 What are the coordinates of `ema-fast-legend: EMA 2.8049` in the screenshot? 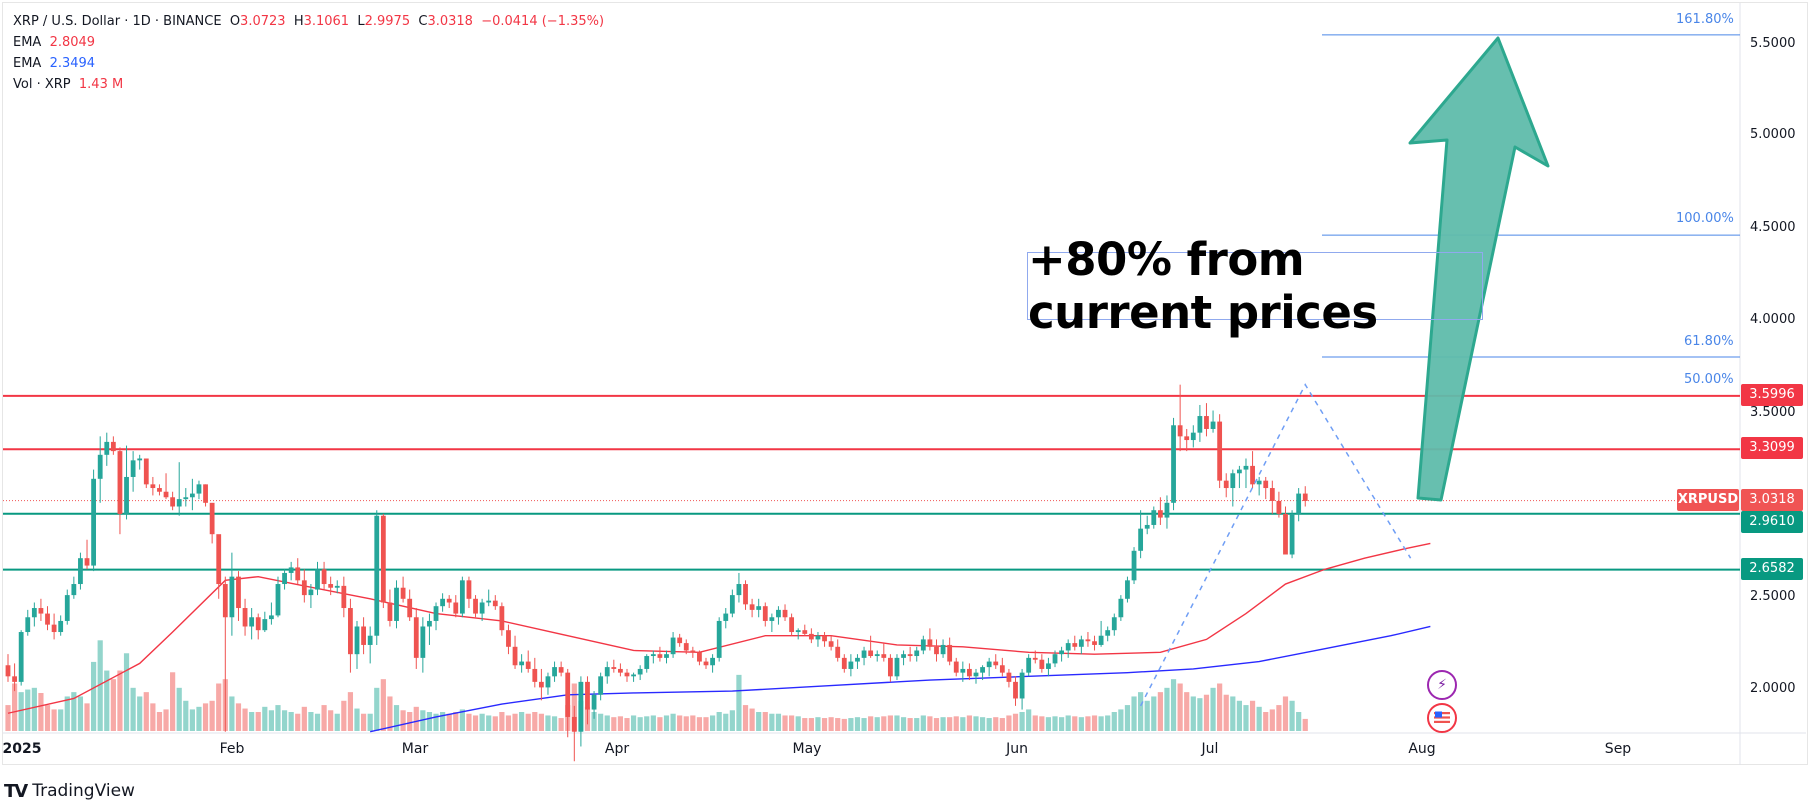 It's located at (54, 42).